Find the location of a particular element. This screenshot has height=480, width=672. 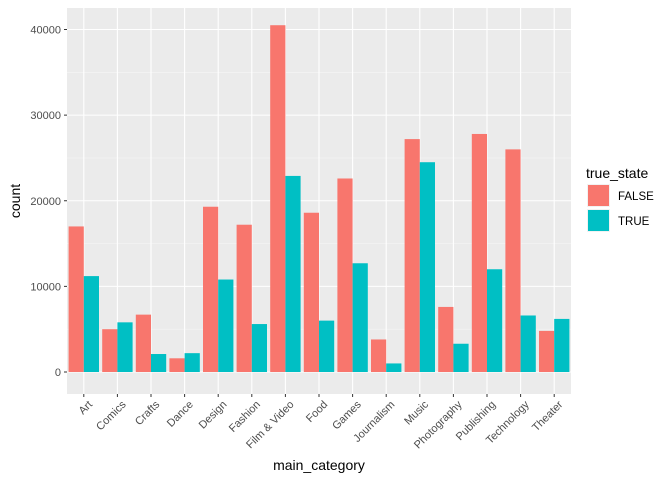

bar-true-games is located at coordinates (360, 317).